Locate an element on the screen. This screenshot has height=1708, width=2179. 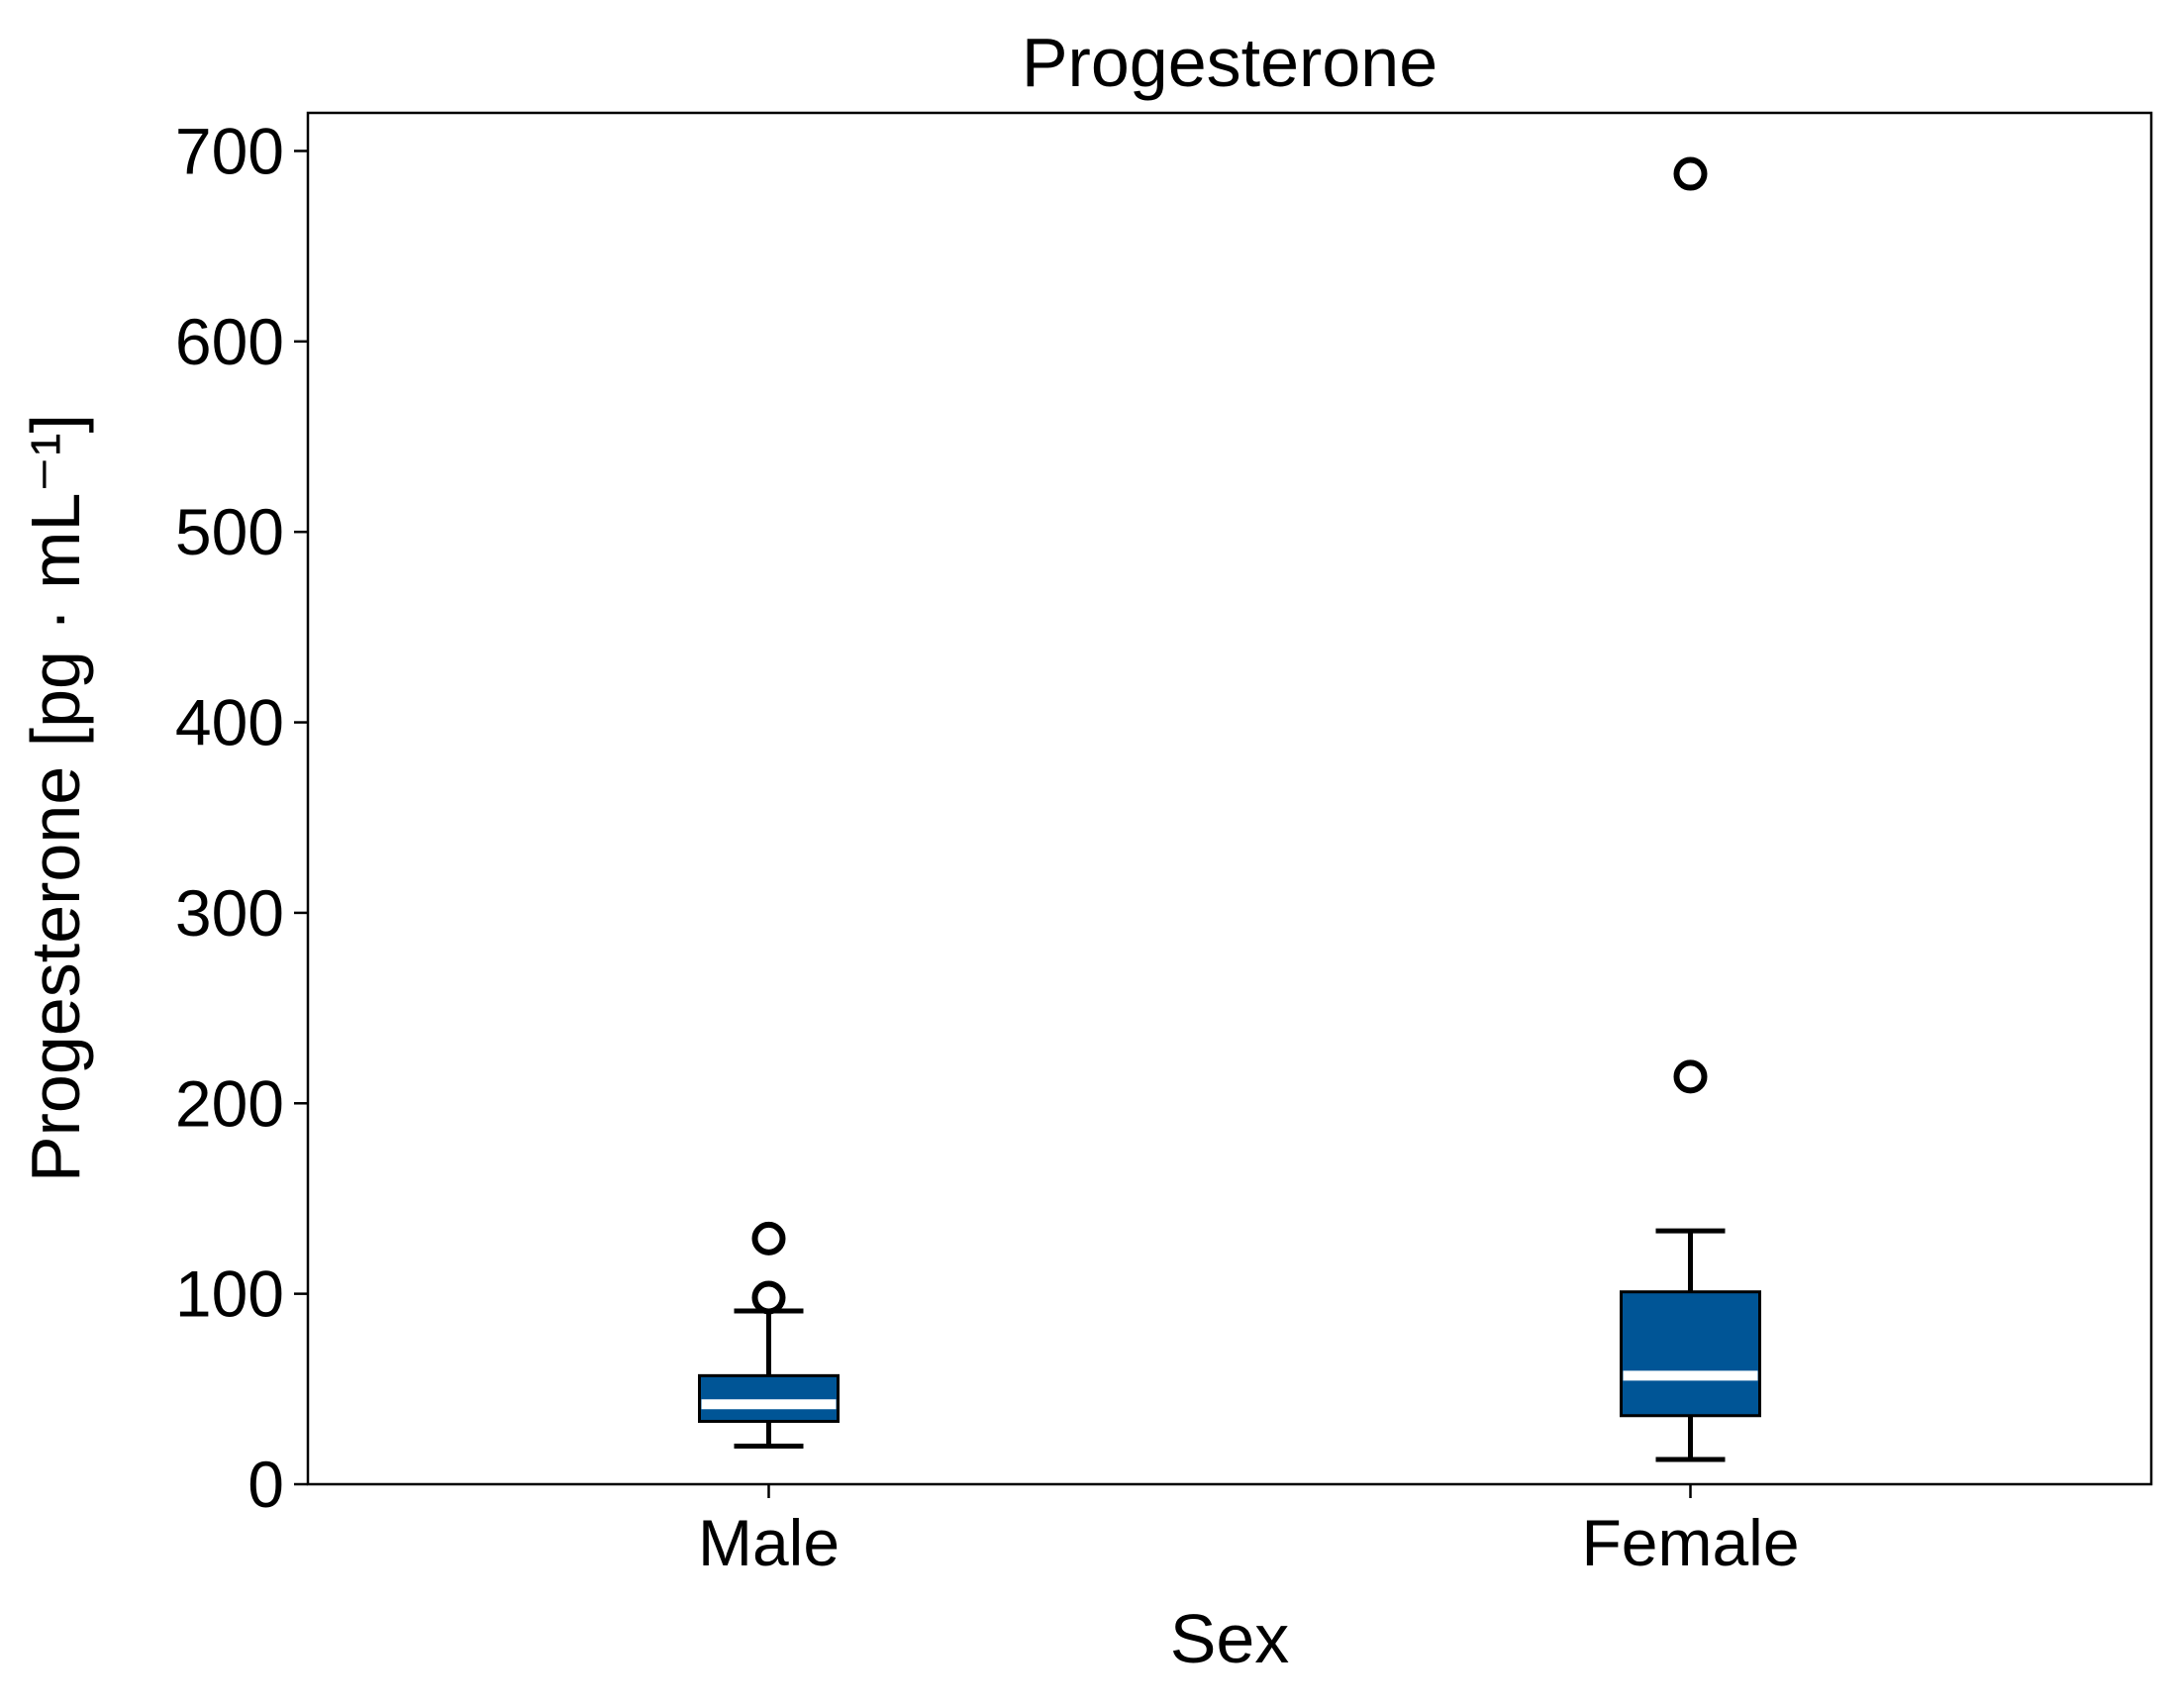
x-axis-label: Sex is located at coordinates (1230, 1638).